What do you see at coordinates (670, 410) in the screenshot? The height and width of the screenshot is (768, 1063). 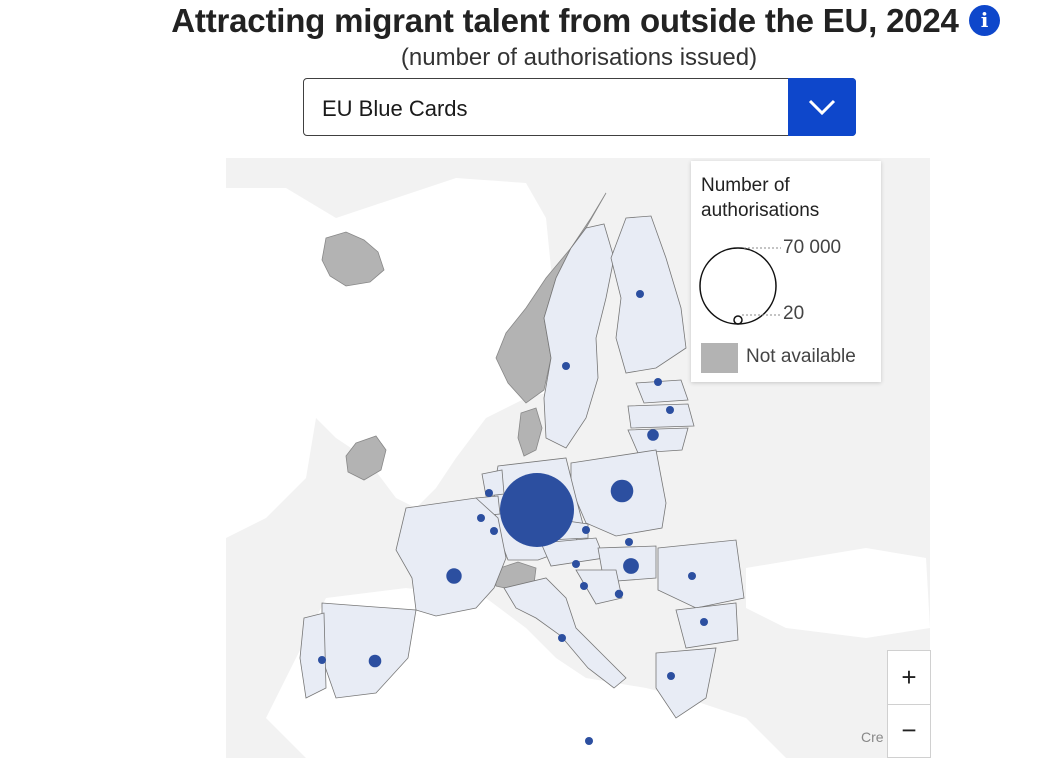 I see `bubble-latvia` at bounding box center [670, 410].